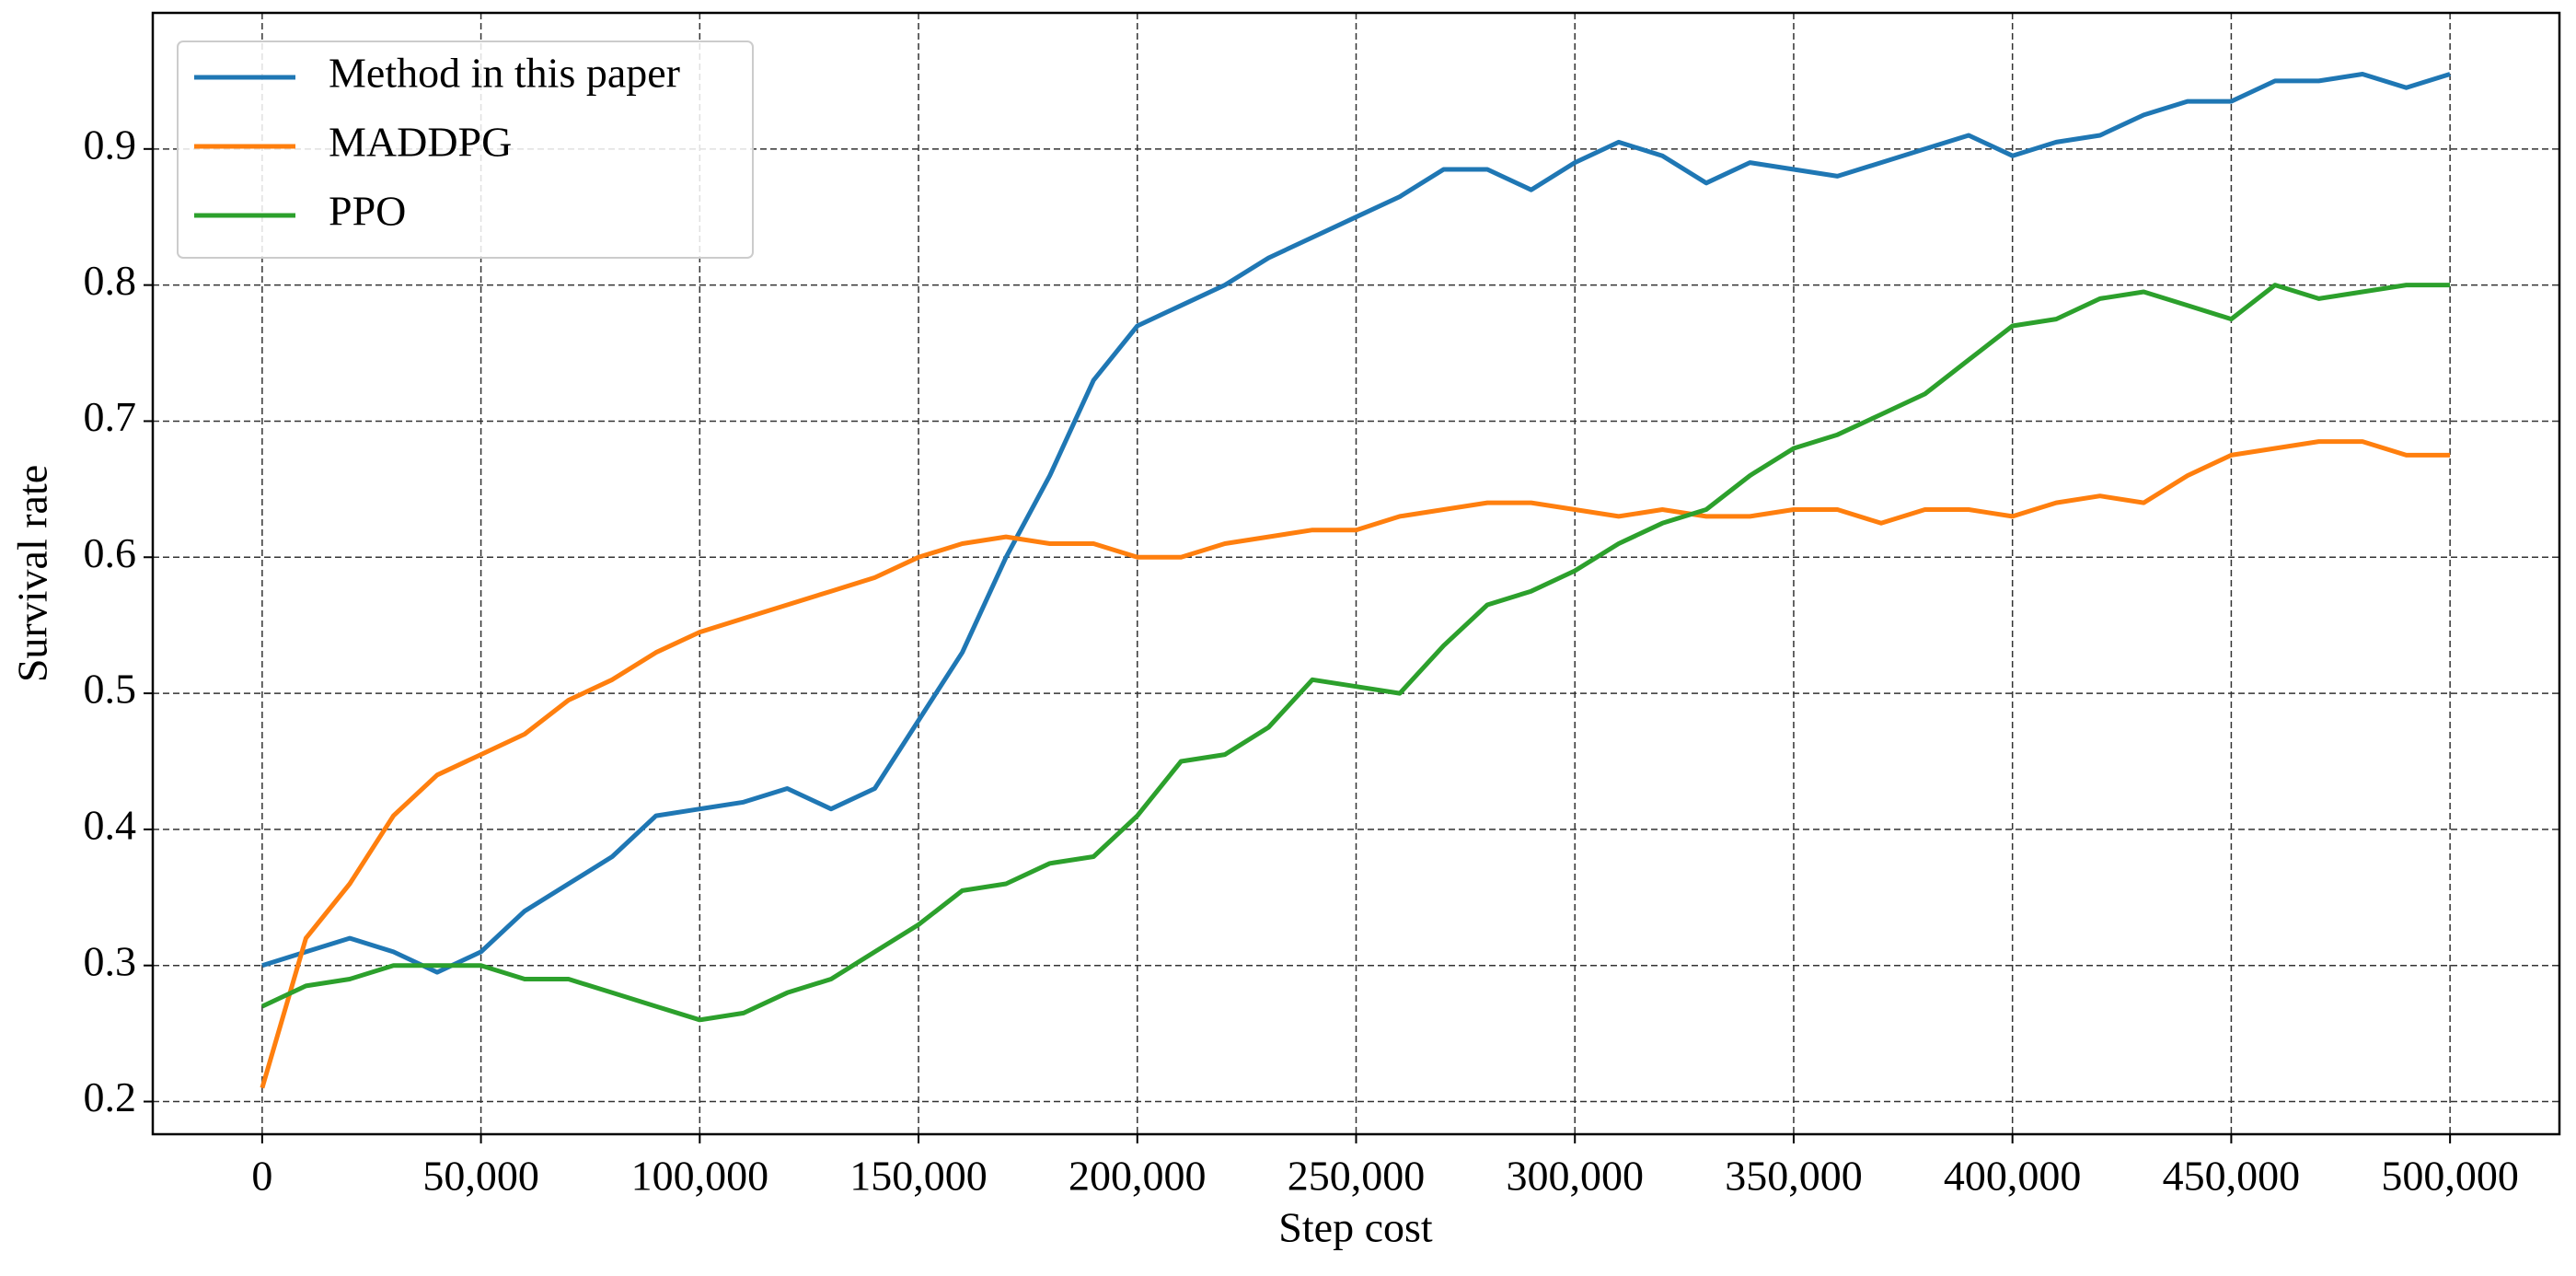  I want to click on x-axis-label: Step cost, so click(1355, 1227).